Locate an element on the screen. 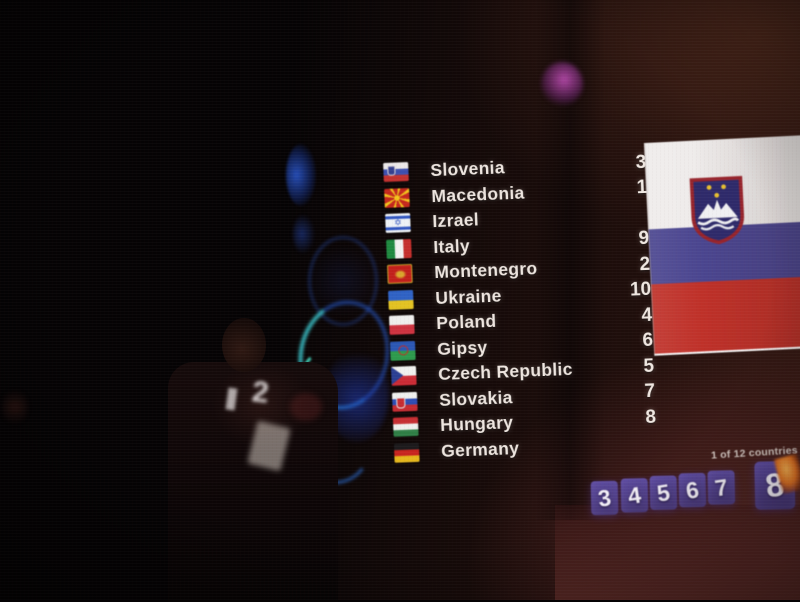 This screenshot has height=602, width=800. slovenia-coat-of-arms-icon is located at coordinates (717, 210).